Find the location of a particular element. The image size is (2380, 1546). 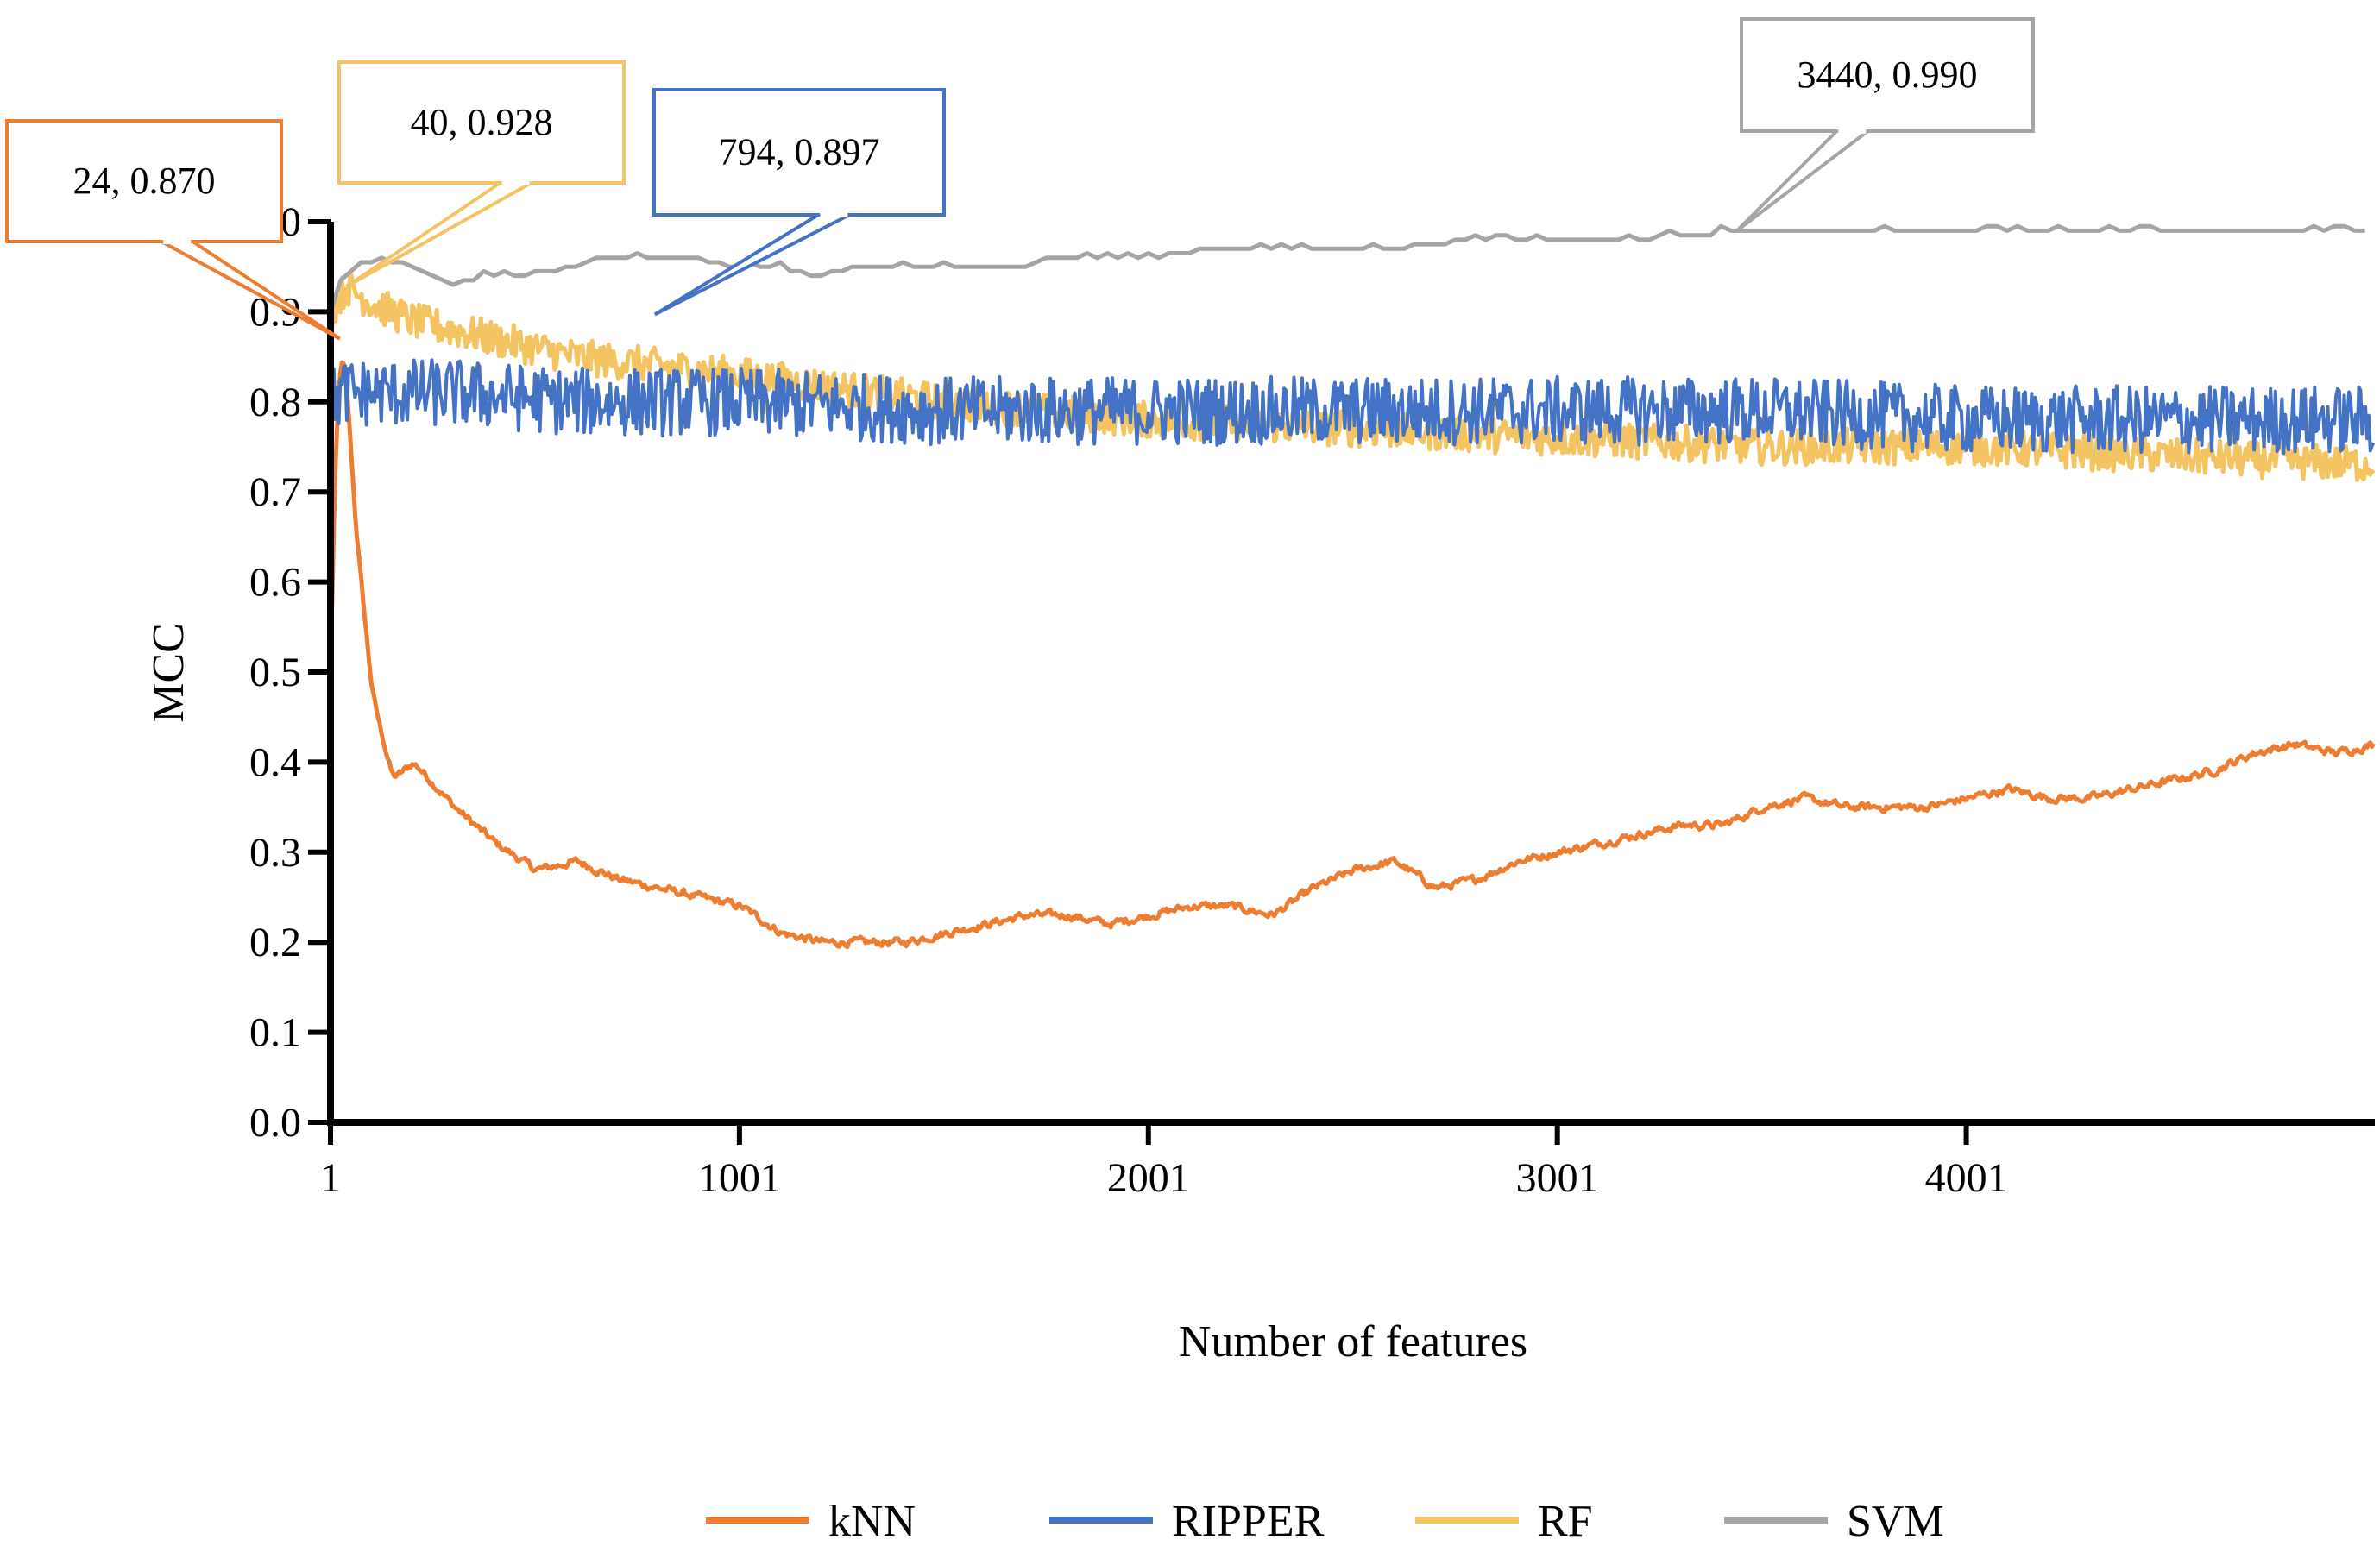

legend: kNN RIPPER RF SVM is located at coordinates (1325, 1521).